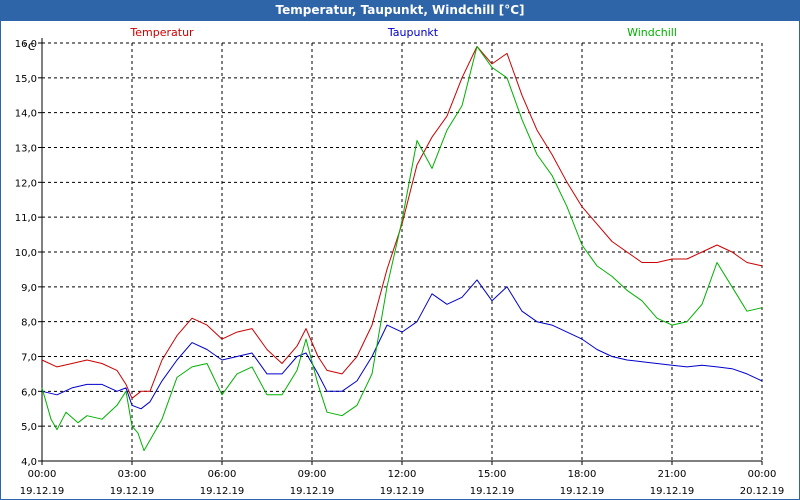  I want to click on legend-taupunkt: Taupunkt, so click(413, 32).